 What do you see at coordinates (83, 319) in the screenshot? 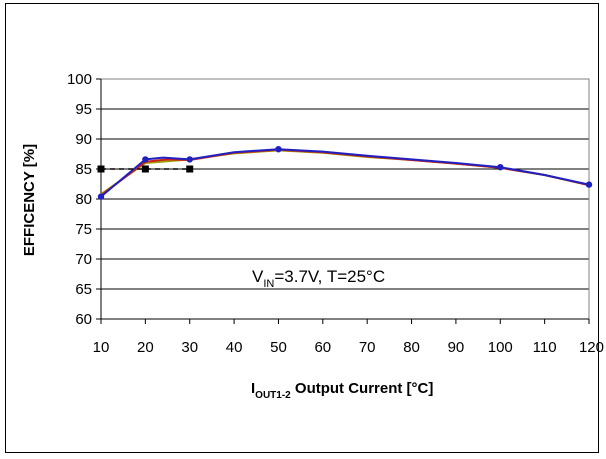
I see `y-tick-label-60: 60` at bounding box center [83, 319].